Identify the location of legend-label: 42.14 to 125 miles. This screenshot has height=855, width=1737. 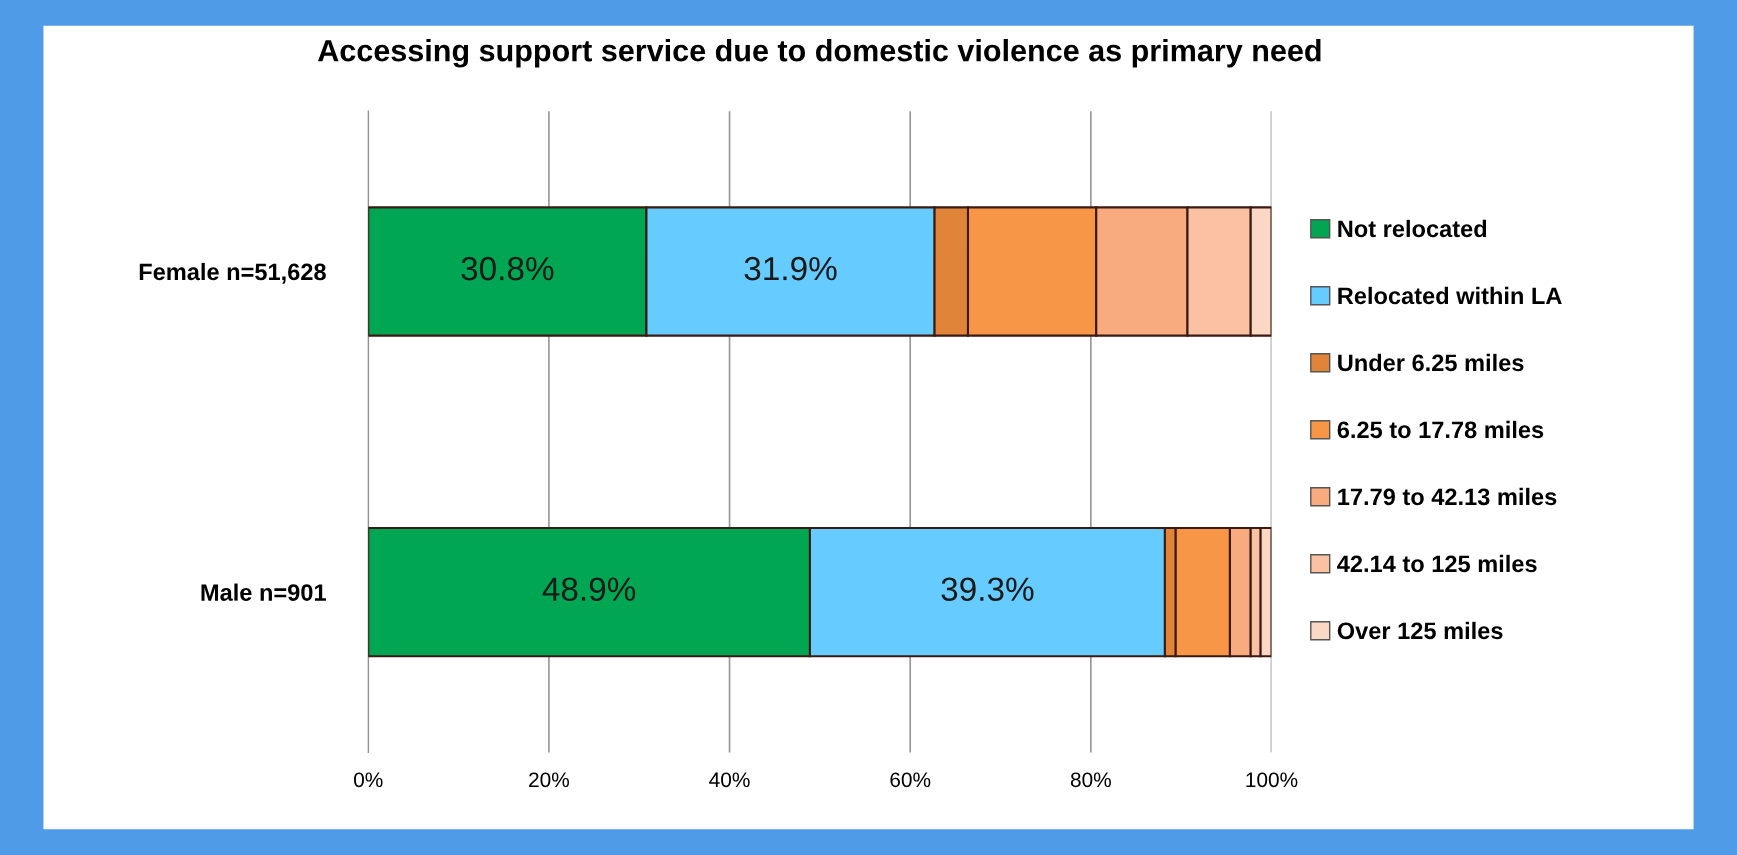
(1437, 563).